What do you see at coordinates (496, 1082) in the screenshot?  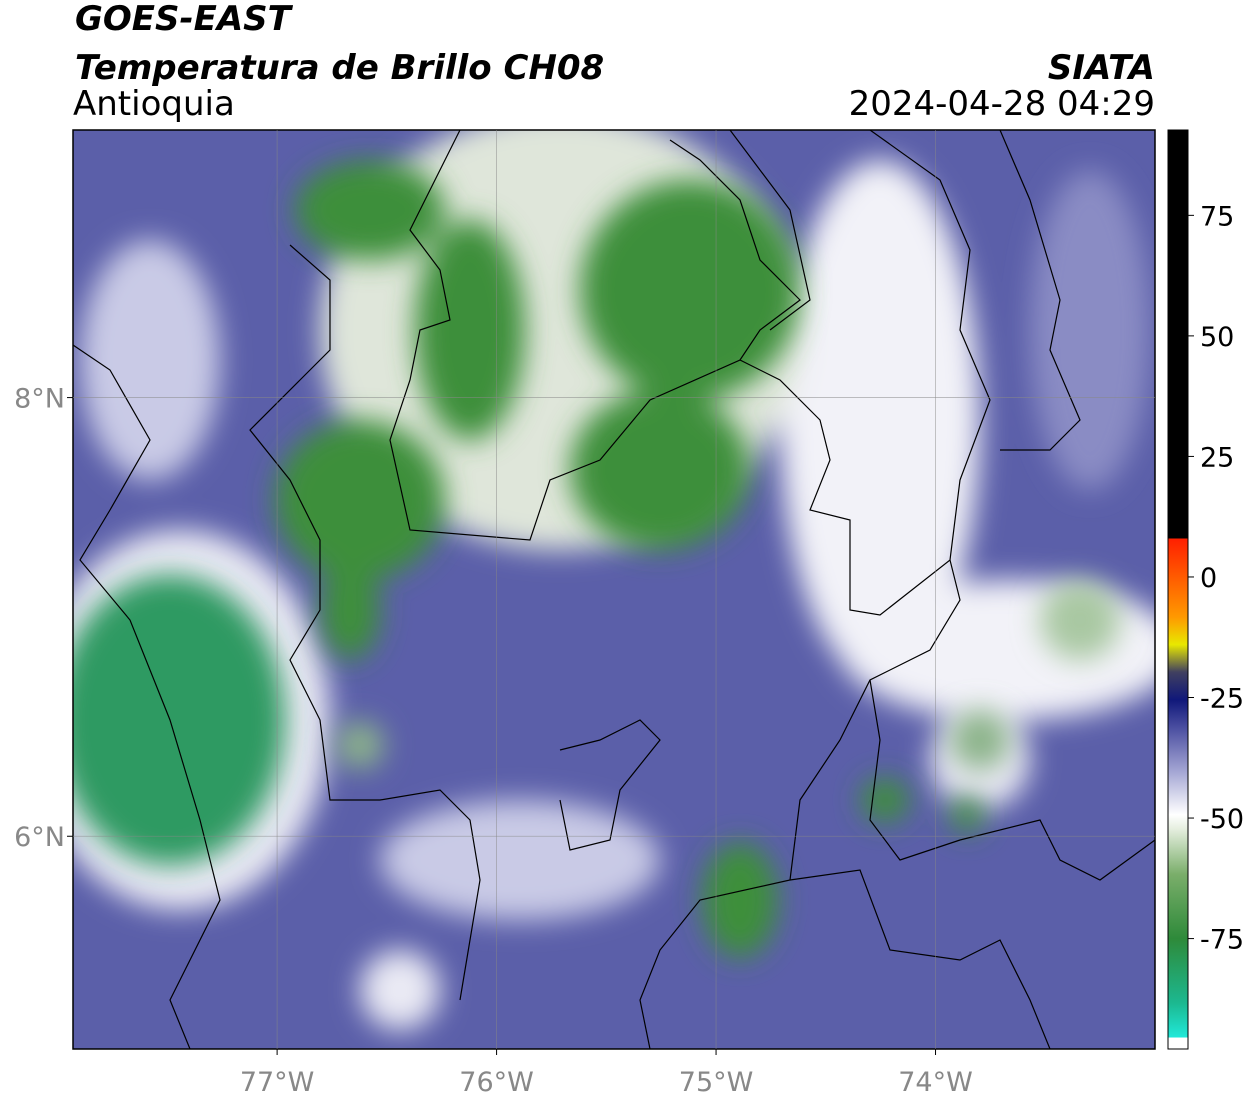 I see `x-tick-label: 76°W` at bounding box center [496, 1082].